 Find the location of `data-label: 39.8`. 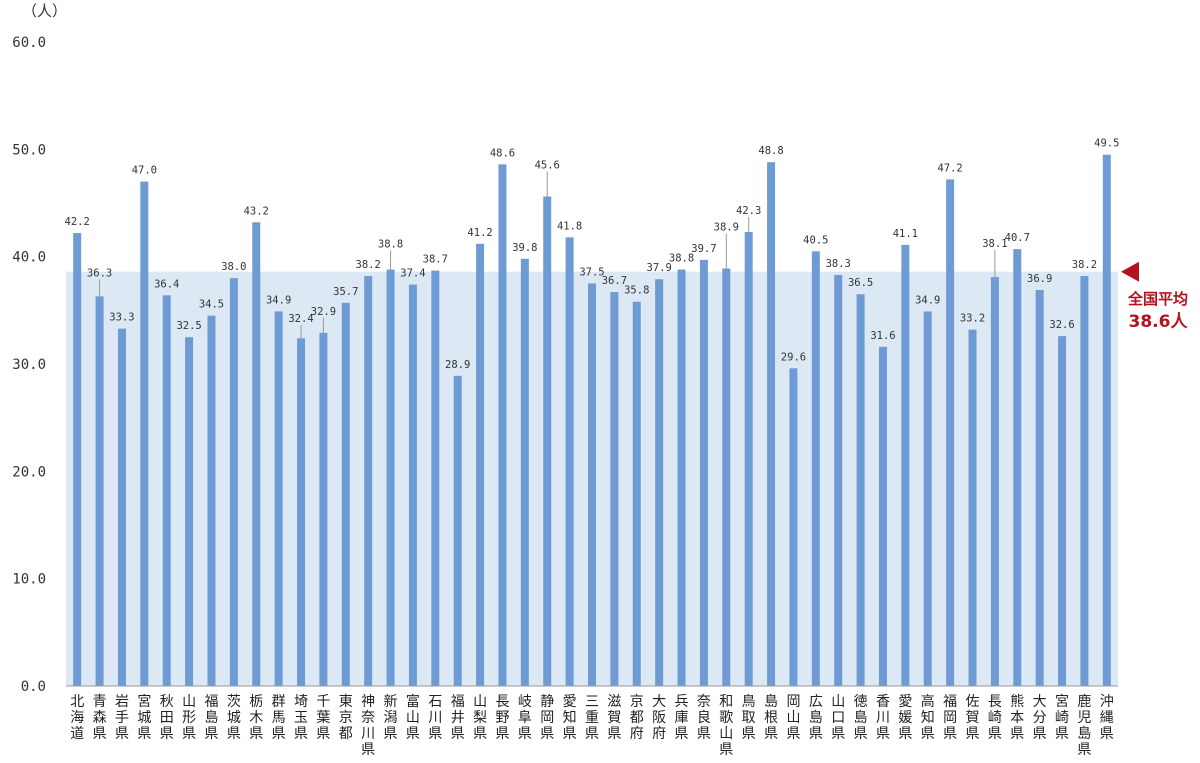

data-label: 39.8 is located at coordinates (524, 248).